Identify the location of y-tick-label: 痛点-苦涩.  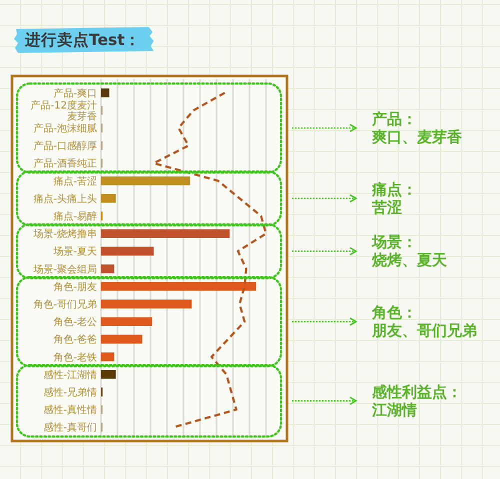
(75, 181).